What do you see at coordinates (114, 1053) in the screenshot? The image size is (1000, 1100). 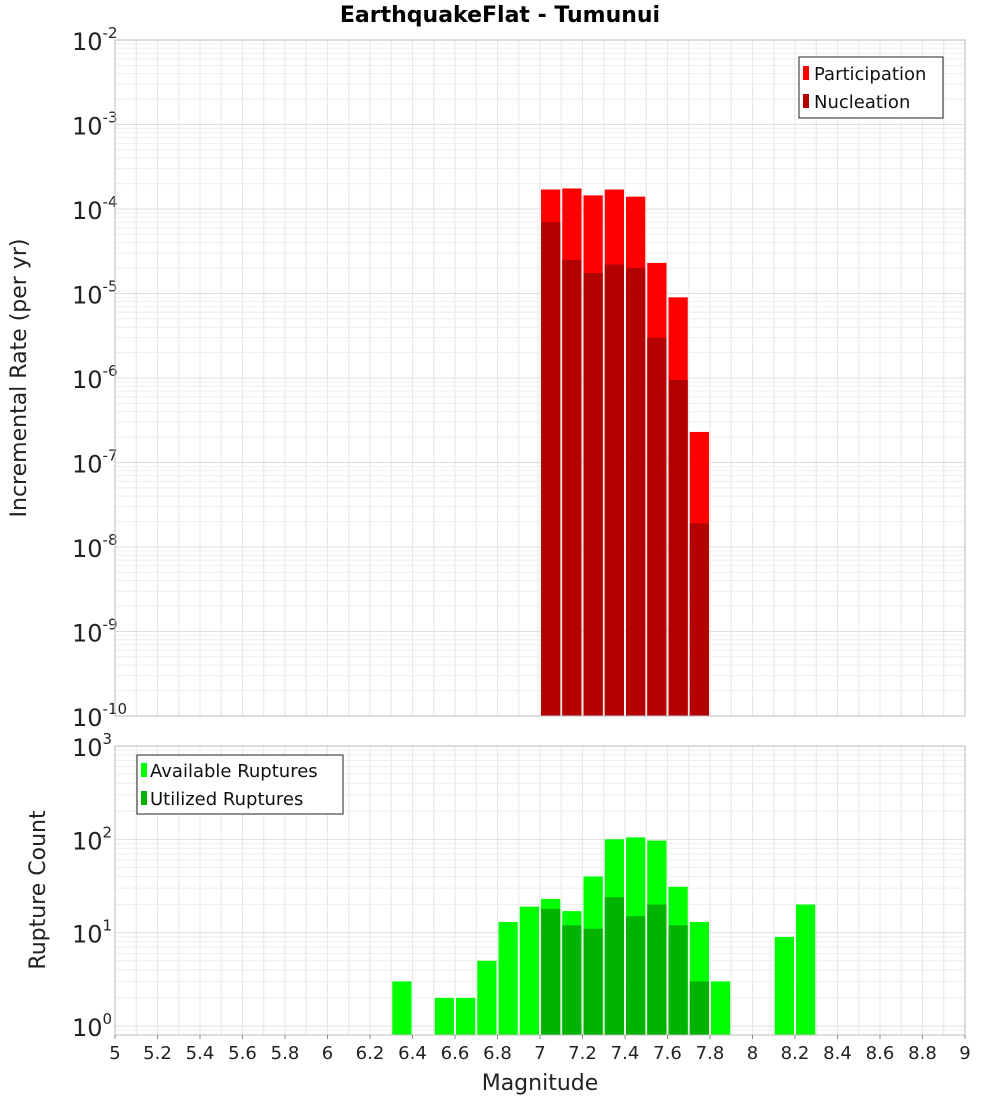 I see `x-tick-label: 5` at bounding box center [114, 1053].